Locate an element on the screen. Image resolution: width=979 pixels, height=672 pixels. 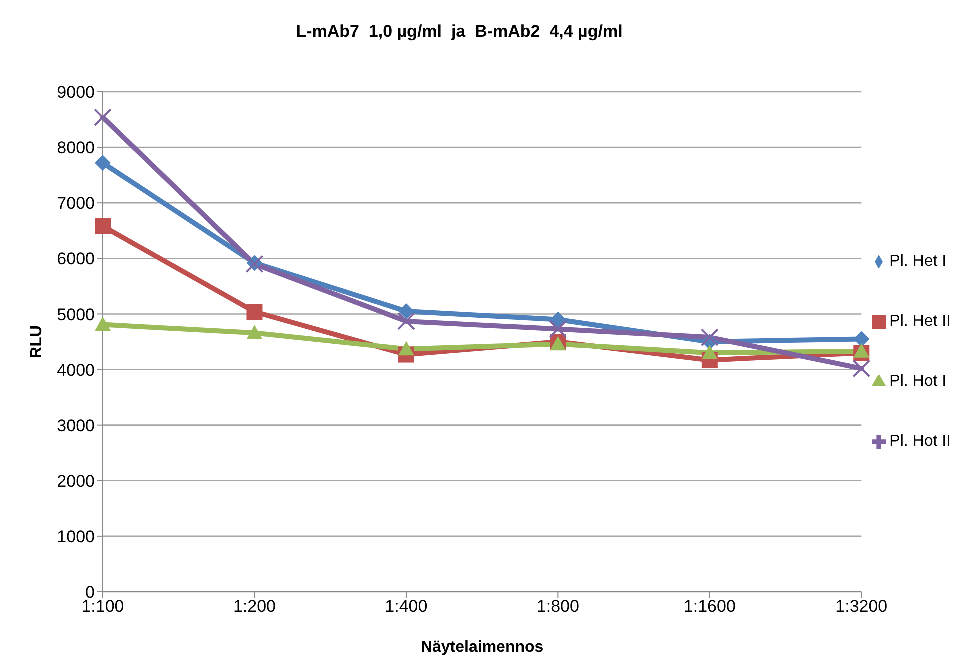
y-tick-label: 3000 is located at coordinates (76, 426).